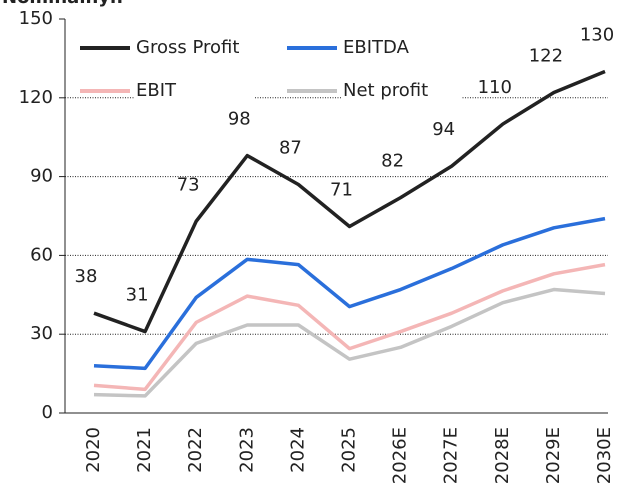  I want to click on data-label: 73, so click(188, 184).